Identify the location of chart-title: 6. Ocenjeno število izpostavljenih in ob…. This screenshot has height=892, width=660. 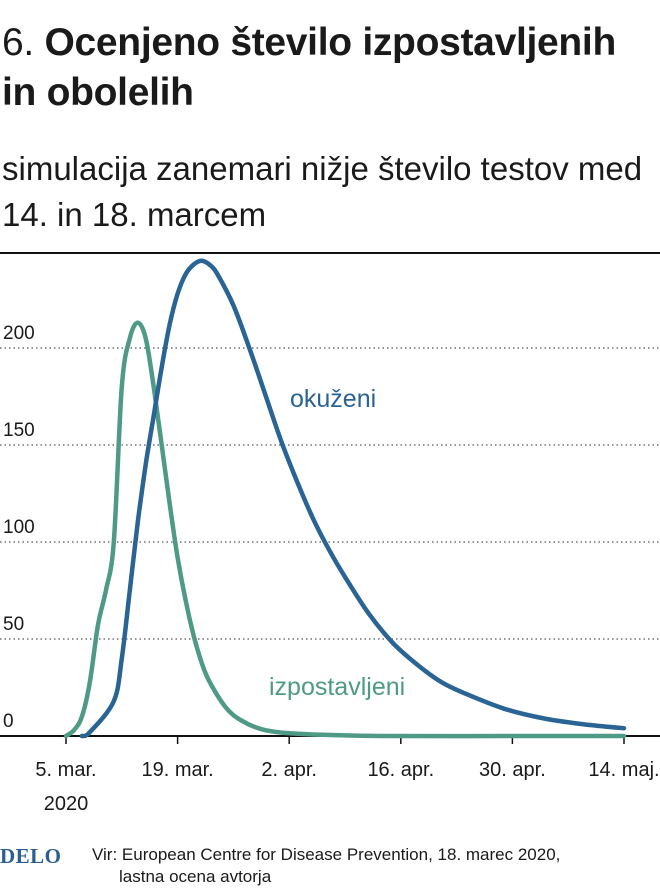
(327, 68).